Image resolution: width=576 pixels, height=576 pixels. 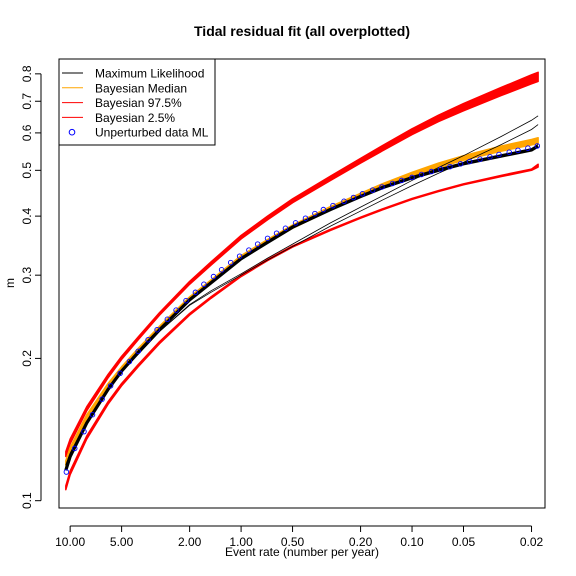 What do you see at coordinates (412, 542) in the screenshot?
I see `x-tick-label: 0.10` at bounding box center [412, 542].